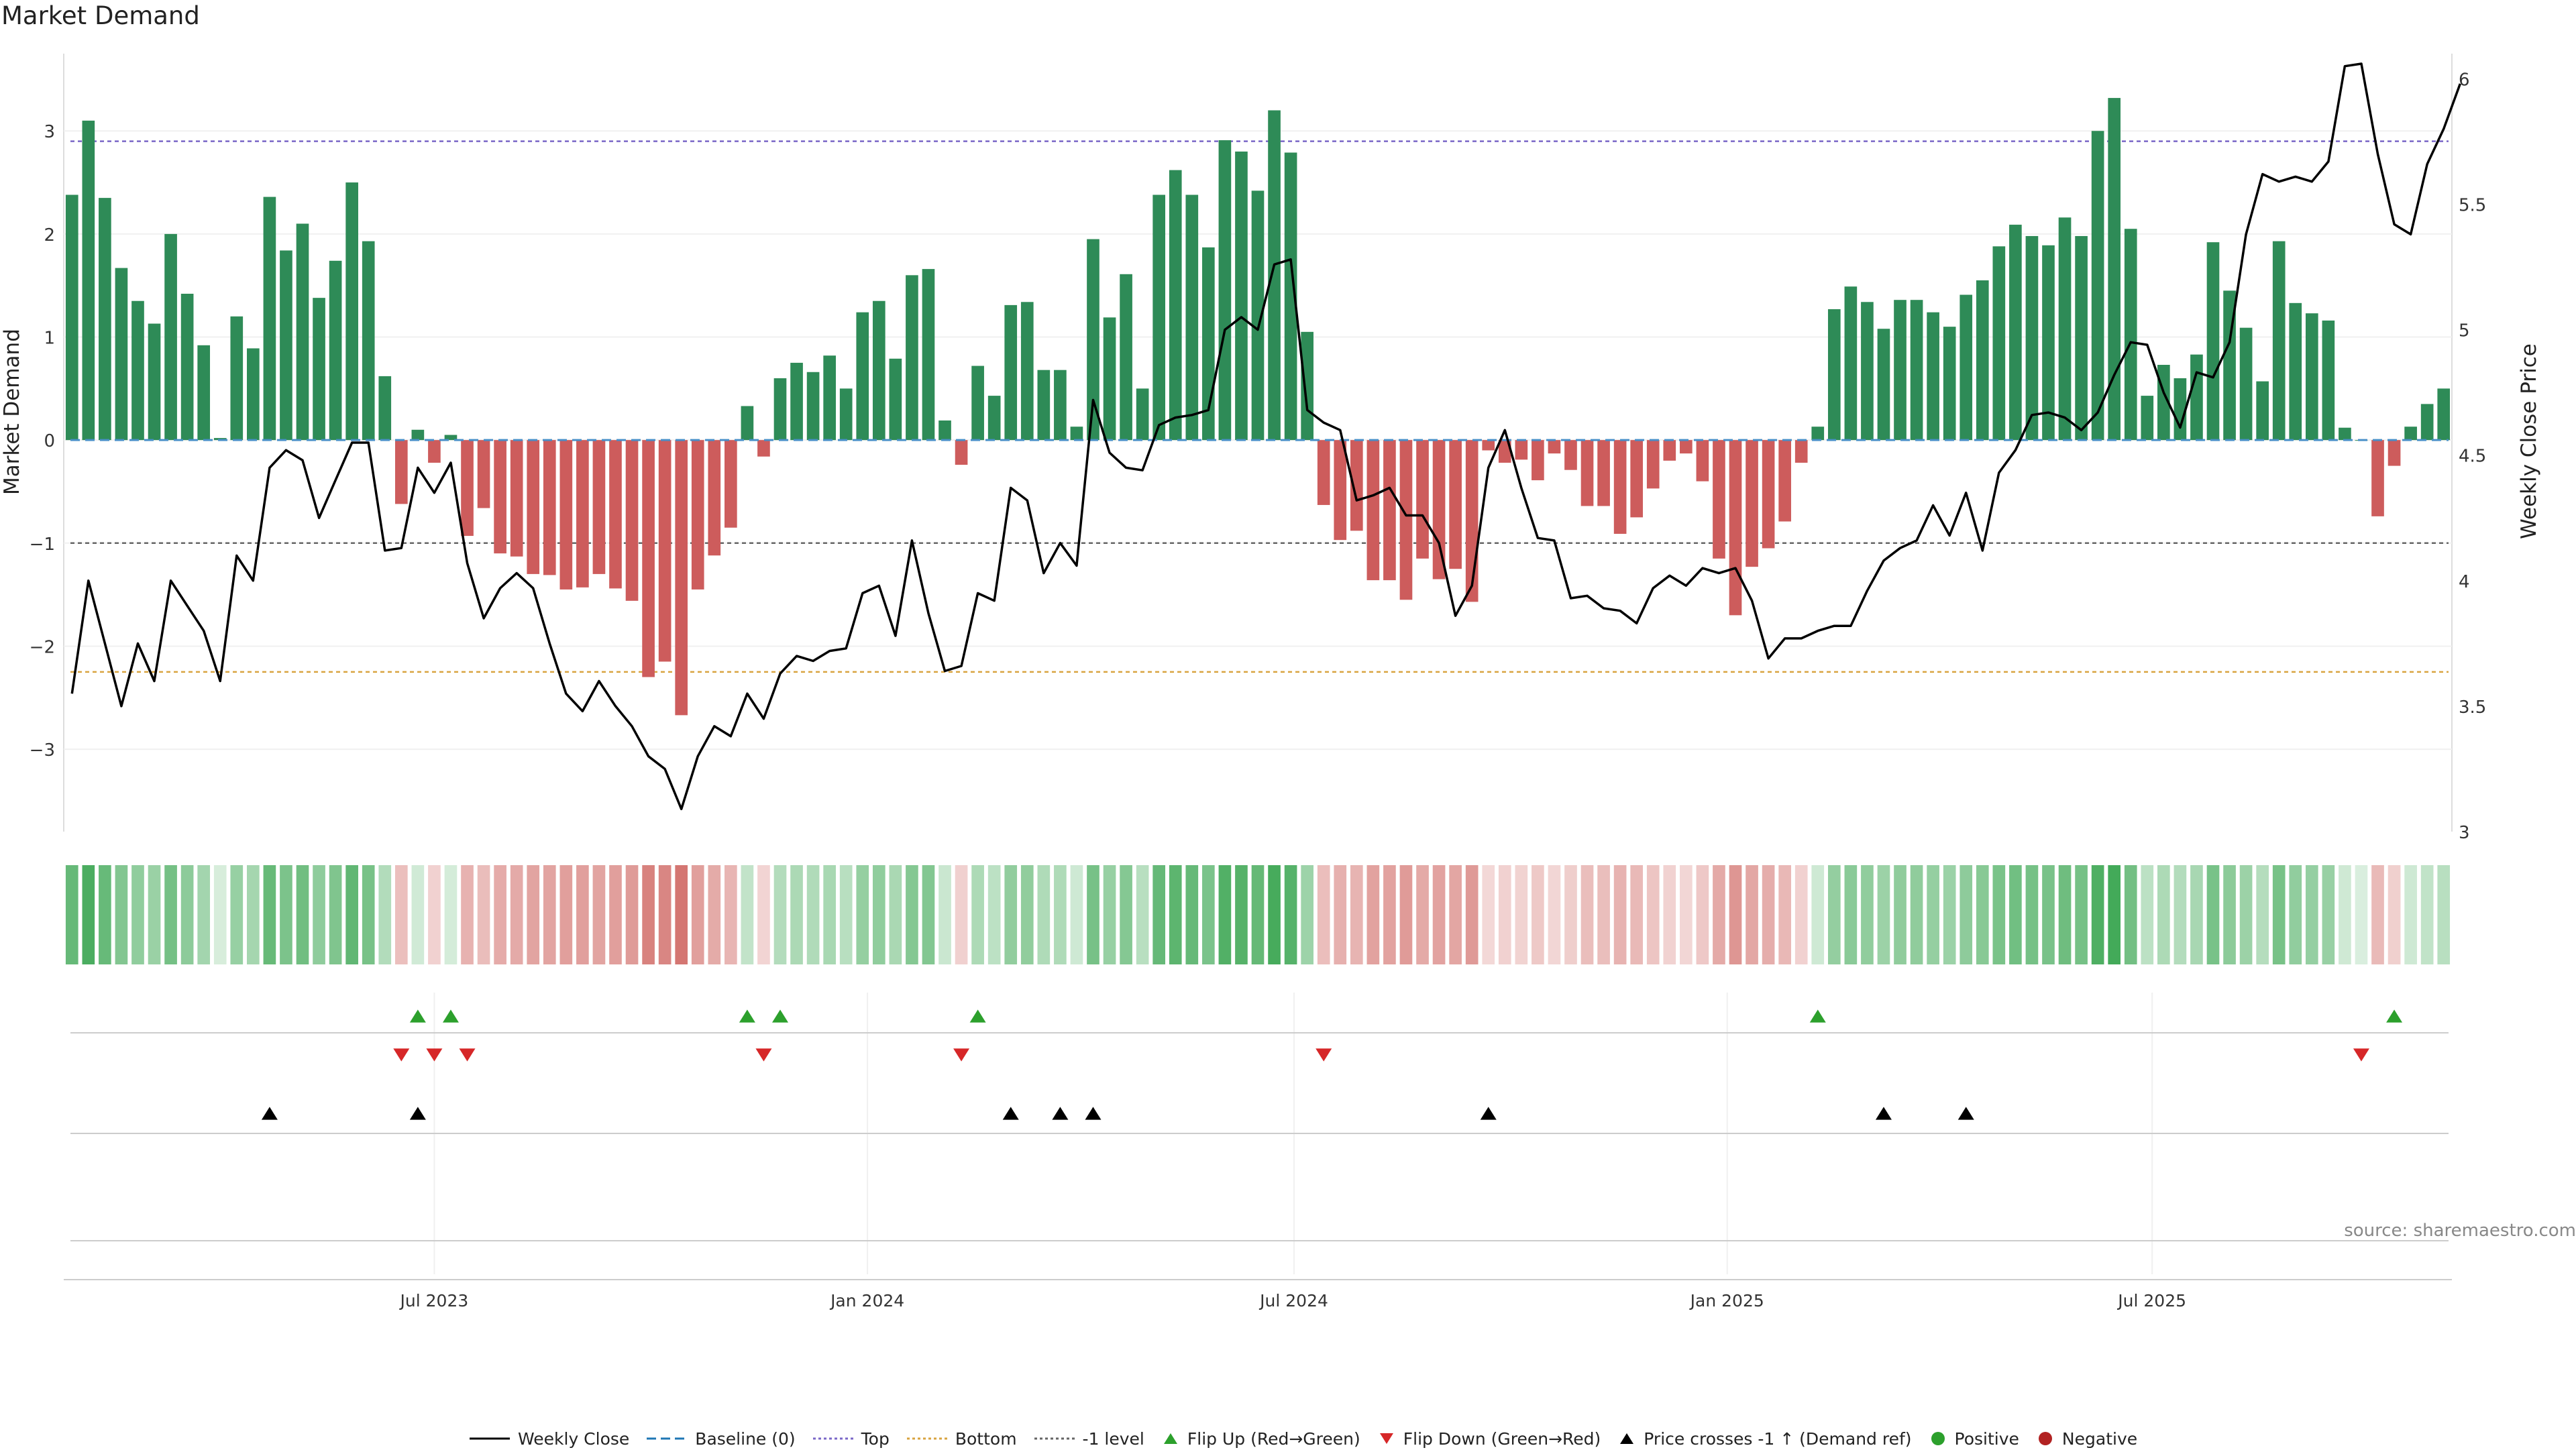 The height and width of the screenshot is (1454, 2576). I want to click on legend-item-baseline: Baseline (0), so click(721, 1439).